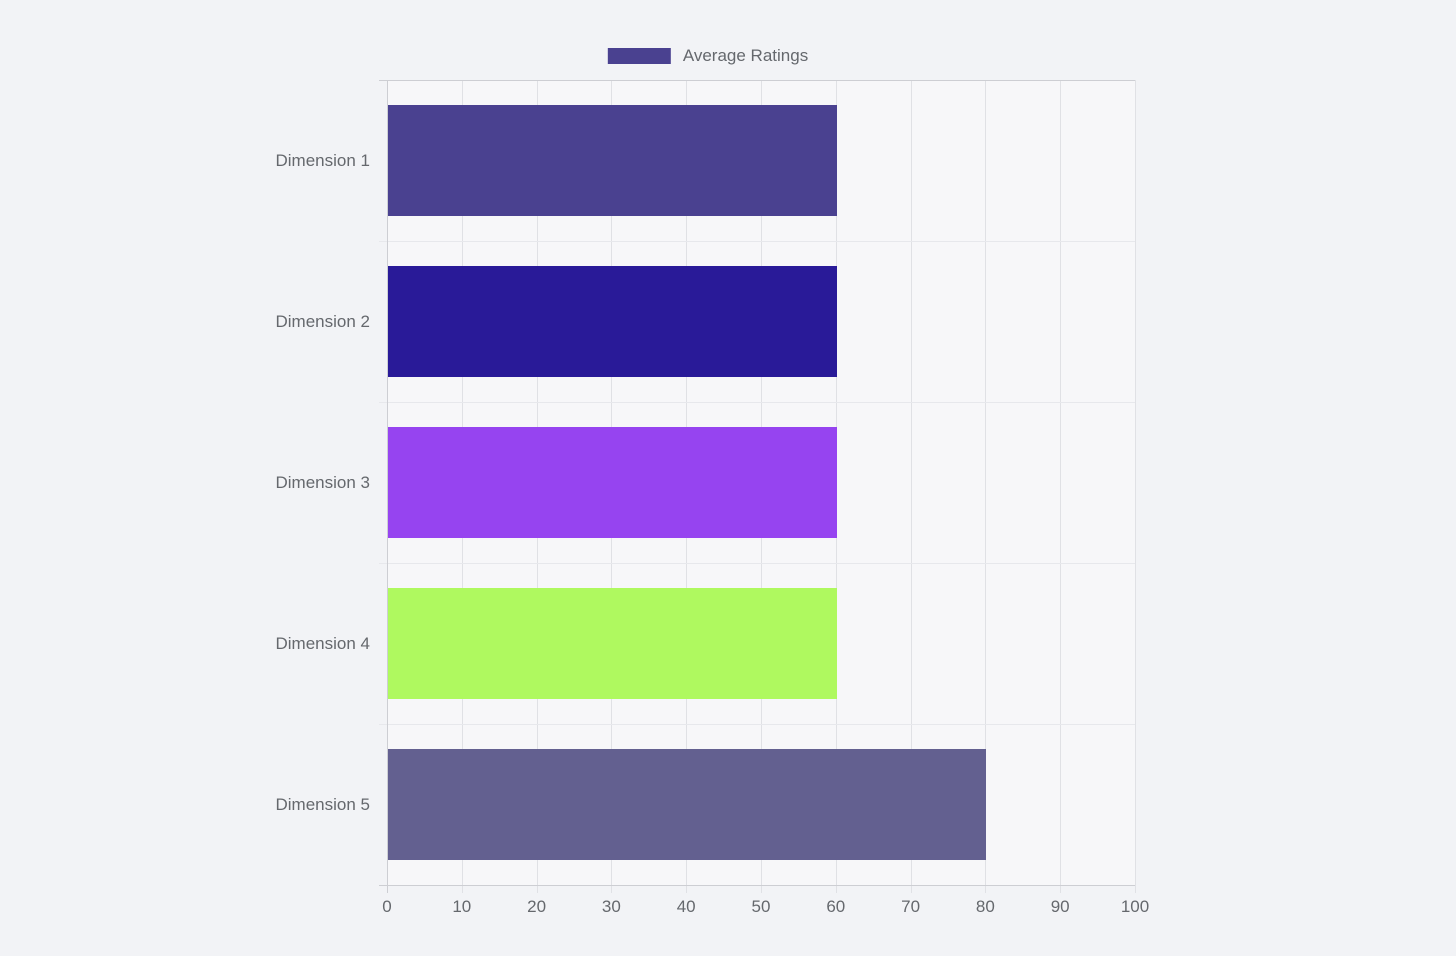 The height and width of the screenshot is (956, 1456). Describe the element at coordinates (836, 906) in the screenshot. I see `x-tick-label-60: 60` at that location.